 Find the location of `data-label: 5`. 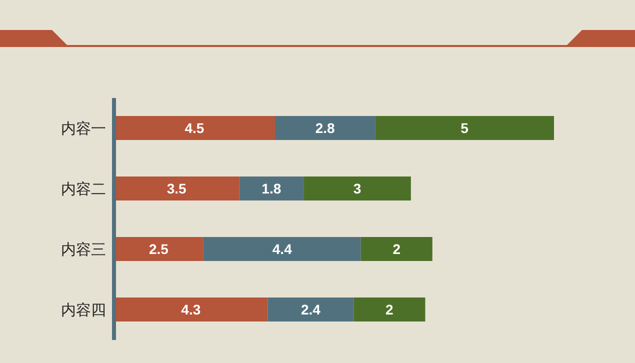

data-label: 5 is located at coordinates (464, 128).